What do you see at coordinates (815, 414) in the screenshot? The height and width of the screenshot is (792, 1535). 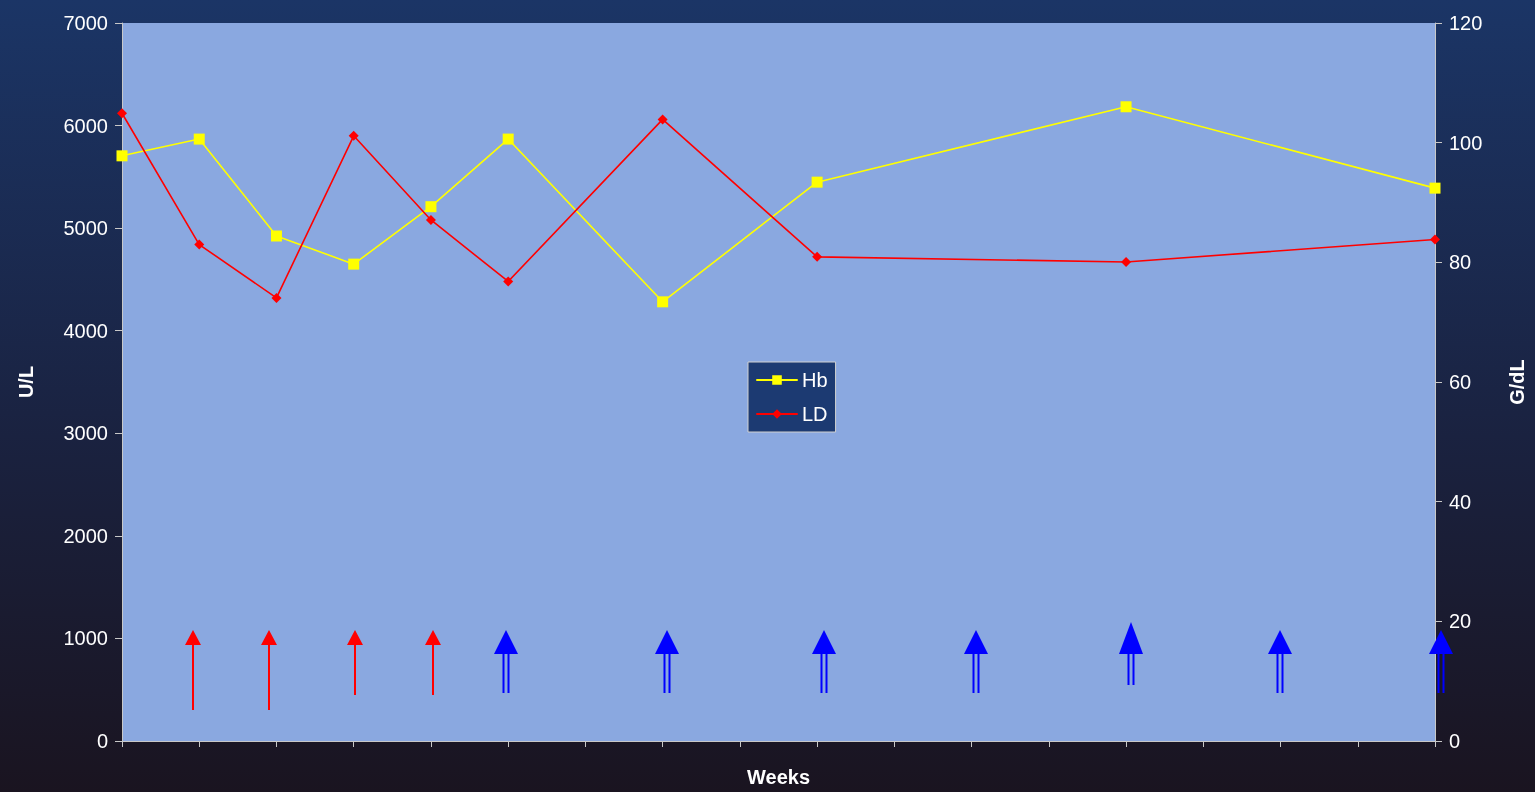 I see `legend-label: LD` at bounding box center [815, 414].